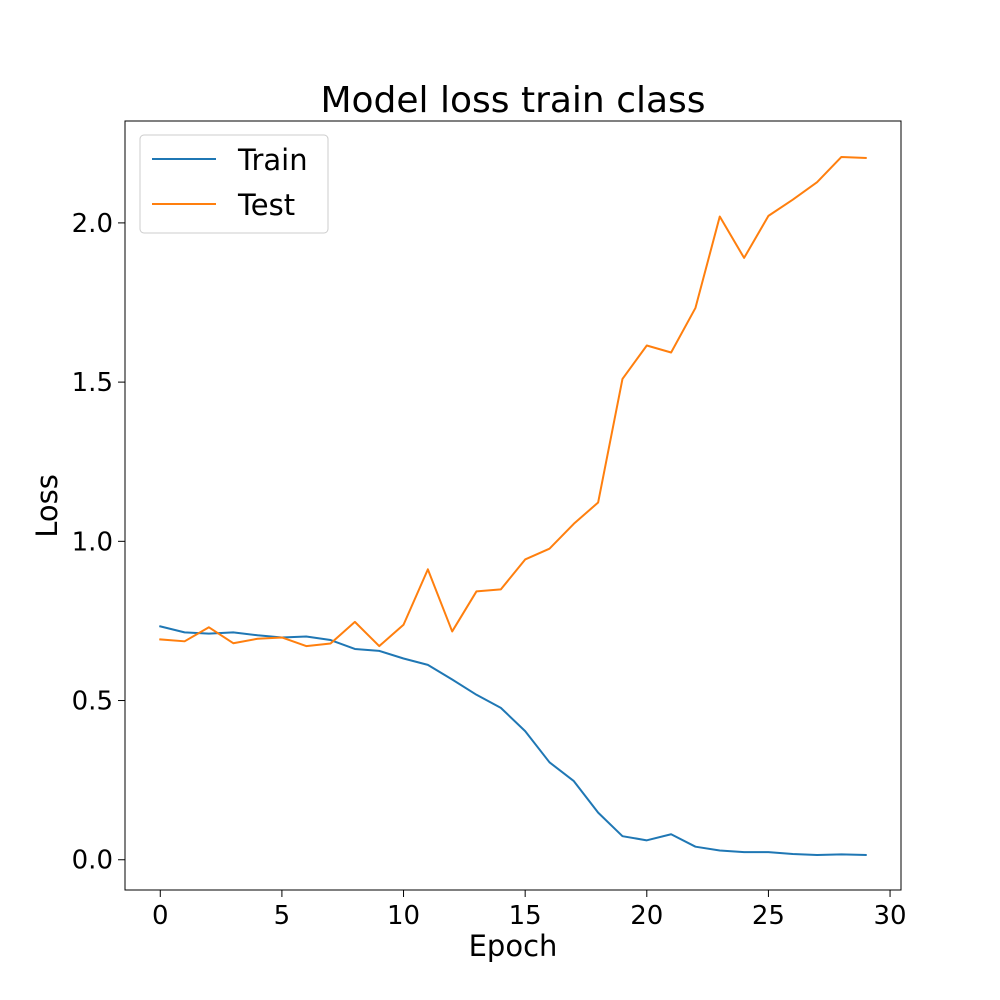 The height and width of the screenshot is (1000, 1000). I want to click on x-axis-label: Epoch, so click(513, 946).